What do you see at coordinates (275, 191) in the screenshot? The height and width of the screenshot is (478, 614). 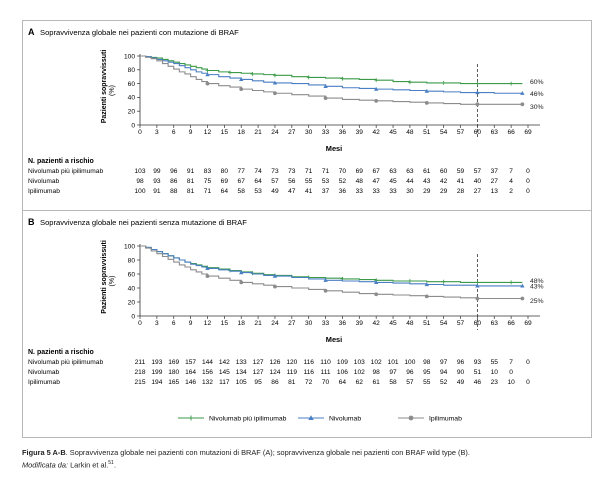 I see `risk-value: 49` at bounding box center [275, 191].